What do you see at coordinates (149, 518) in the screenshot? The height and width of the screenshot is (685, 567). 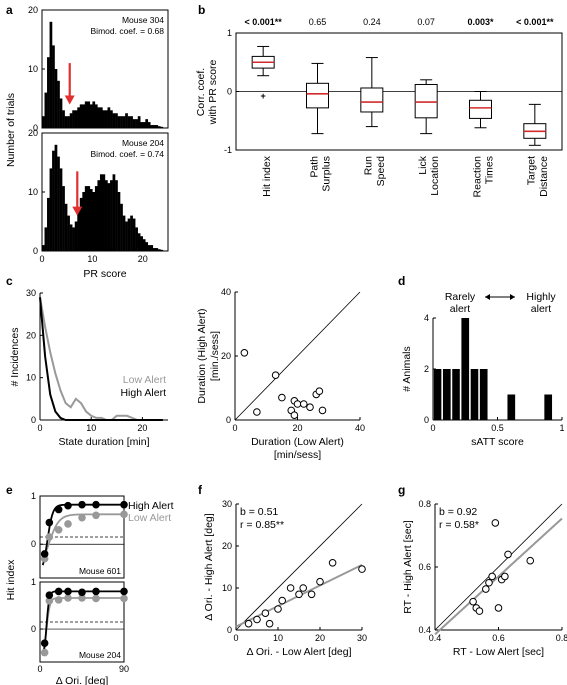 I see `legend-low-alert: Low Alert` at bounding box center [149, 518].